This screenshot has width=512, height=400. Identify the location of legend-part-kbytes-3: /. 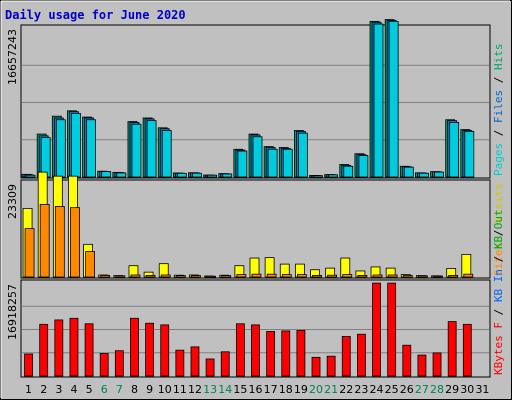
(498, 259).